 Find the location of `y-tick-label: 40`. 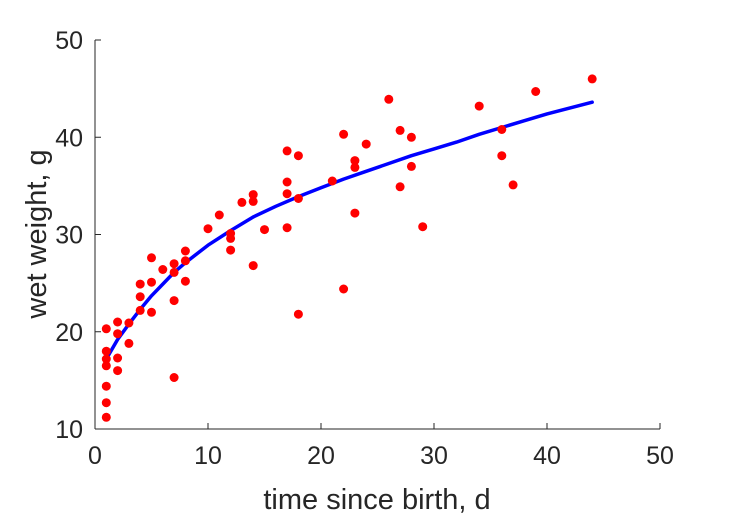

y-tick-label: 40 is located at coordinates (69, 138).